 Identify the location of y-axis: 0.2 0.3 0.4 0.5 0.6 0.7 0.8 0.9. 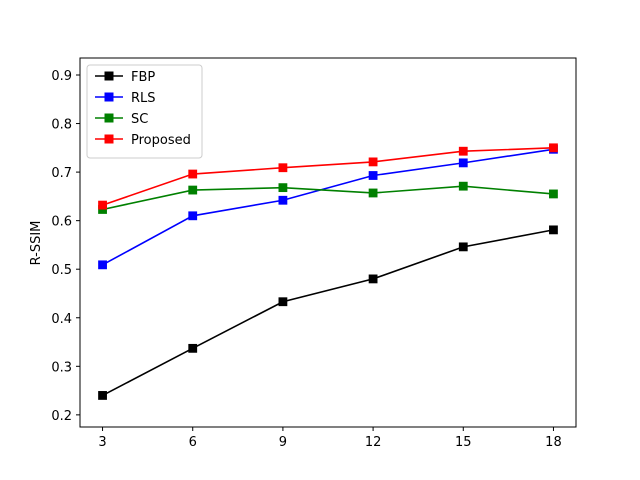
(65, 246).